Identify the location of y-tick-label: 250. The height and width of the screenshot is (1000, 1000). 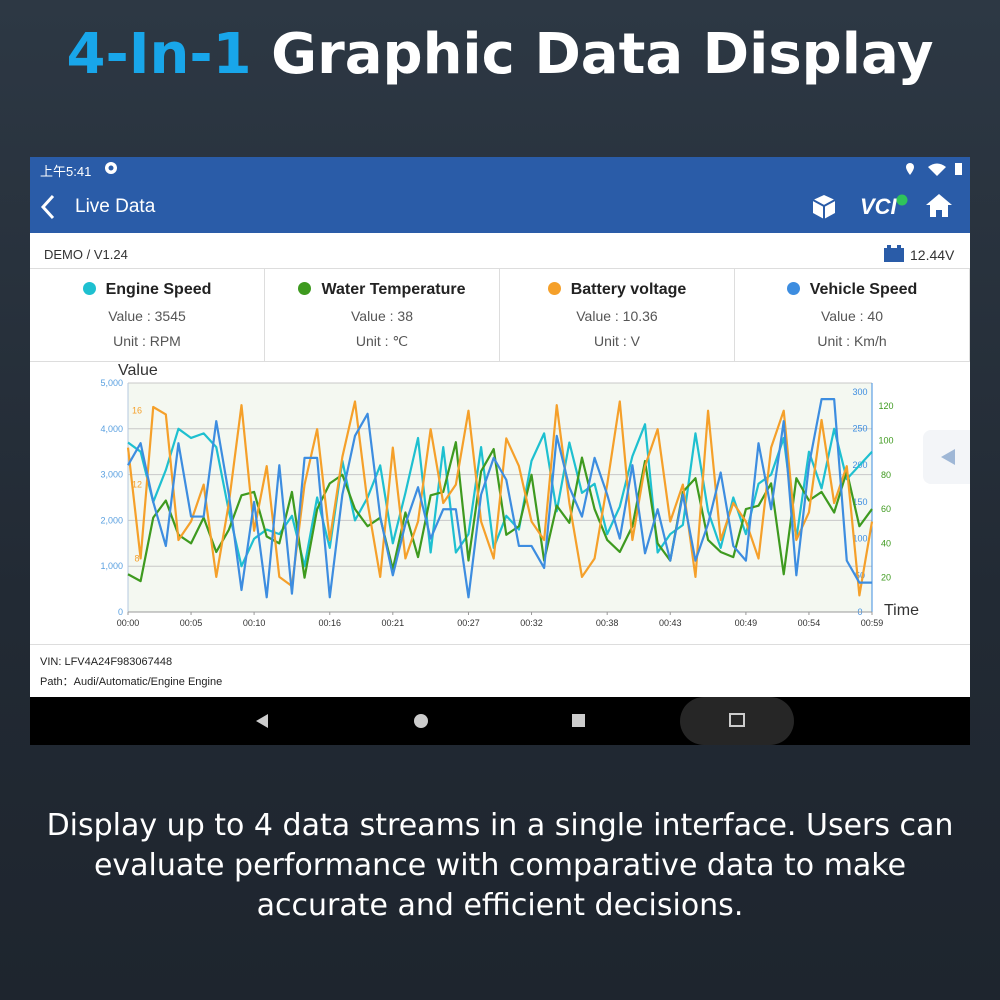
(859, 429).